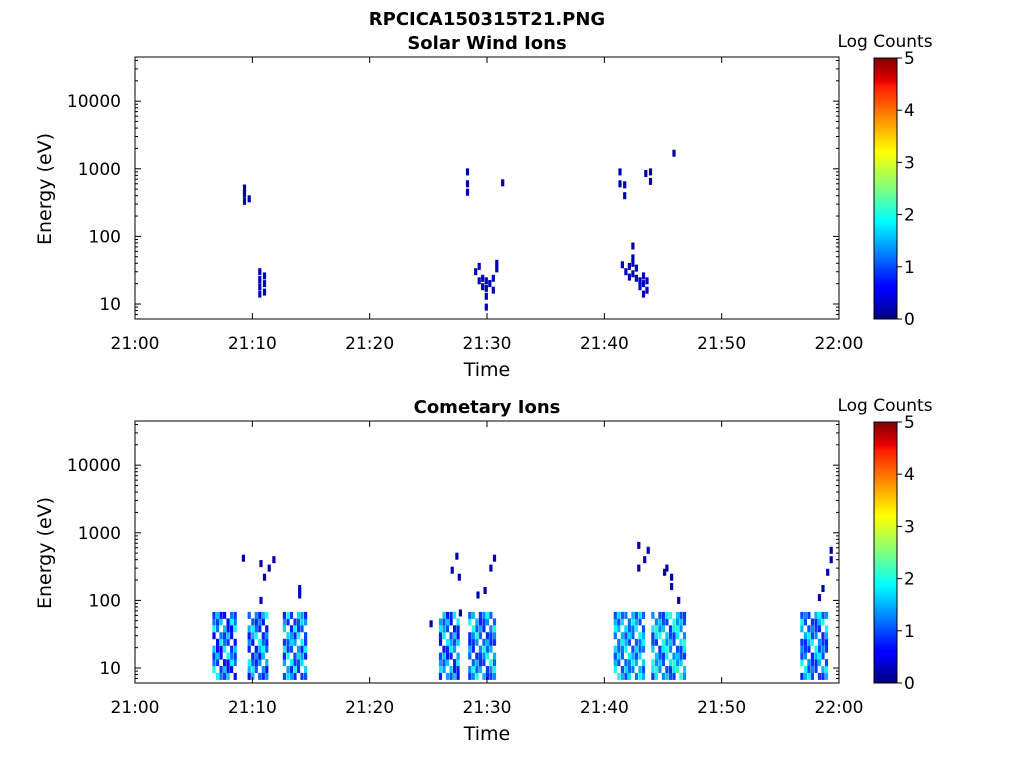  Describe the element at coordinates (909, 111) in the screenshot. I see `colorbar-tick-label: 4` at that location.